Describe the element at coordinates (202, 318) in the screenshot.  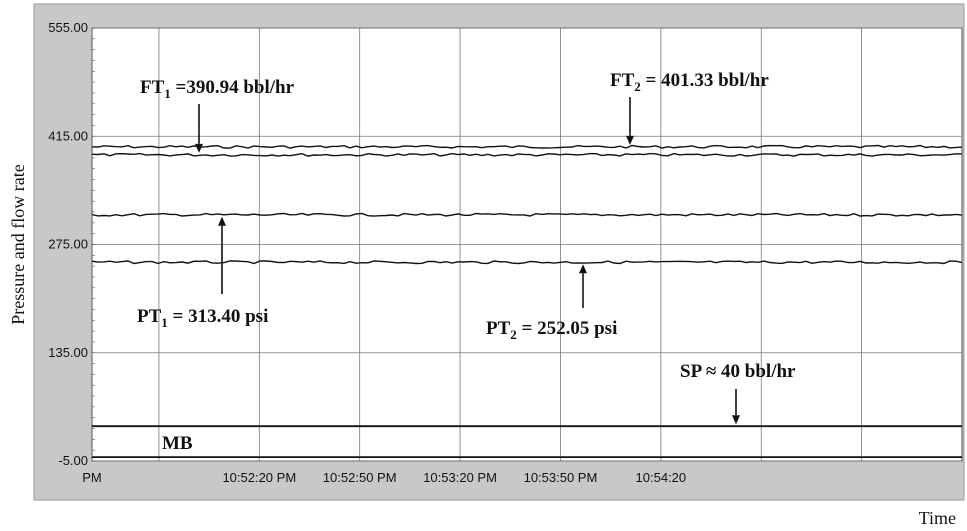
I see `annotation-pt1: PT1 = 313.40 psi` at that location.